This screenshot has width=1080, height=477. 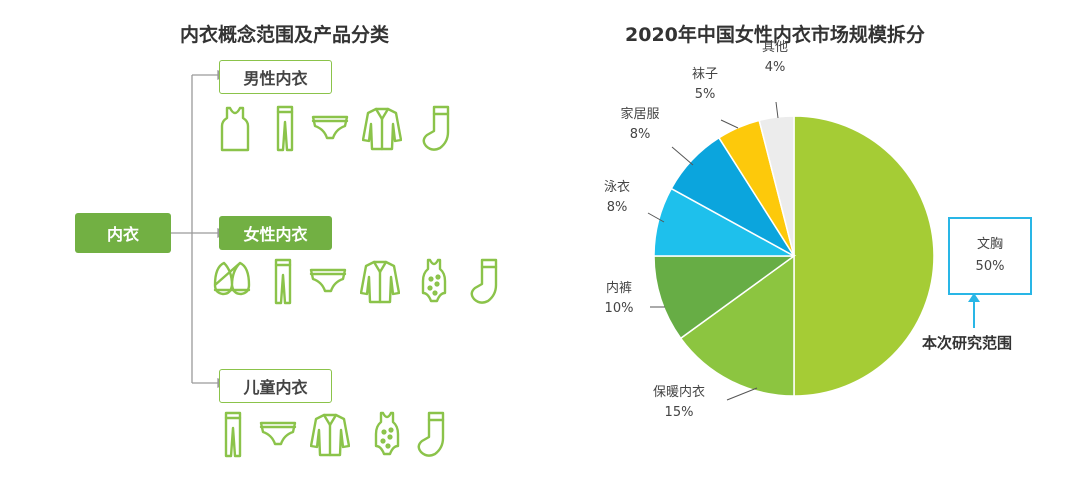 What do you see at coordinates (123, 233) in the screenshot?
I see `root-node-underwear: 内衣` at bounding box center [123, 233].